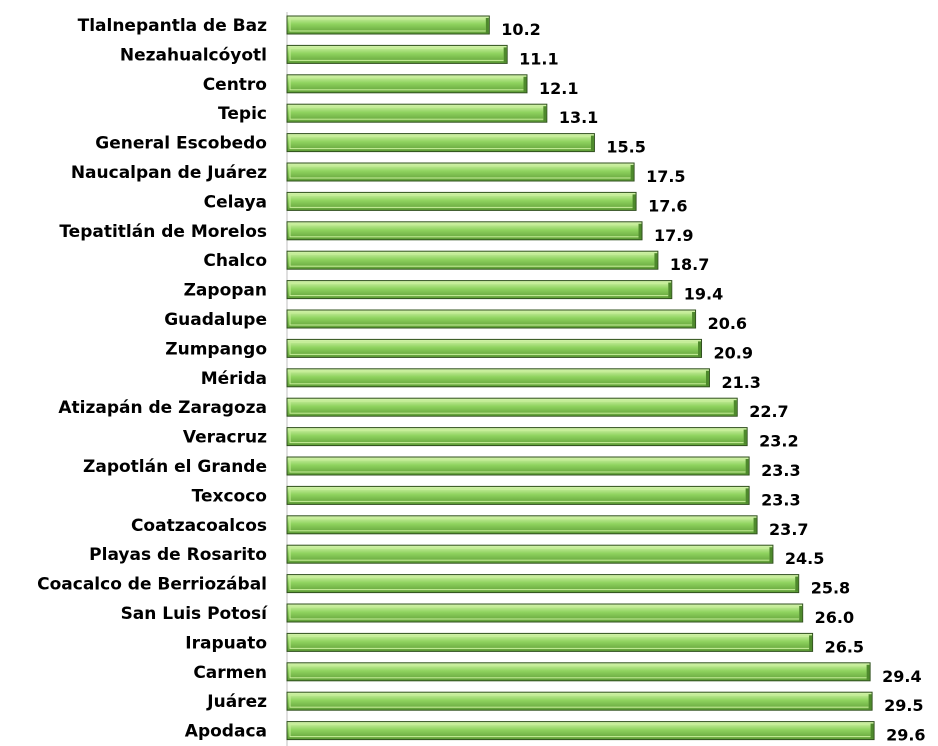 This screenshot has width=938, height=746. Describe the element at coordinates (578, 117) in the screenshot. I see `value-label: 13.1` at that location.